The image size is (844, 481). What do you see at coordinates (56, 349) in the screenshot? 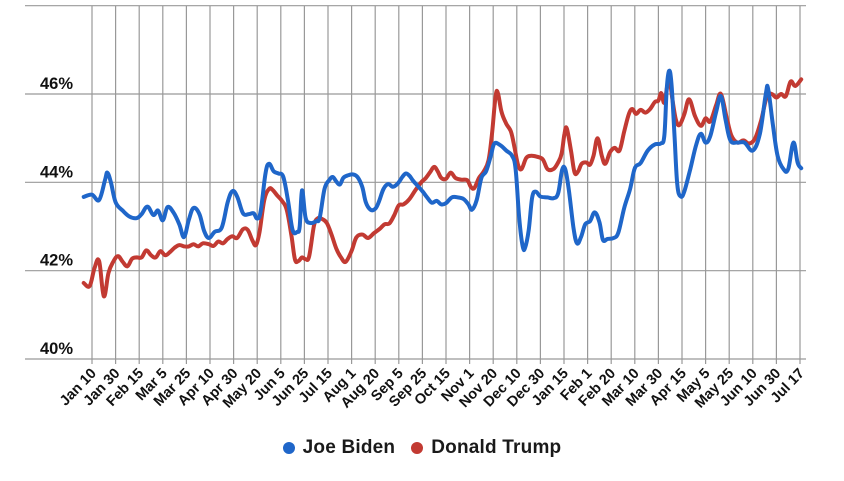
I see `y-axis-label: 40%` at bounding box center [56, 349].